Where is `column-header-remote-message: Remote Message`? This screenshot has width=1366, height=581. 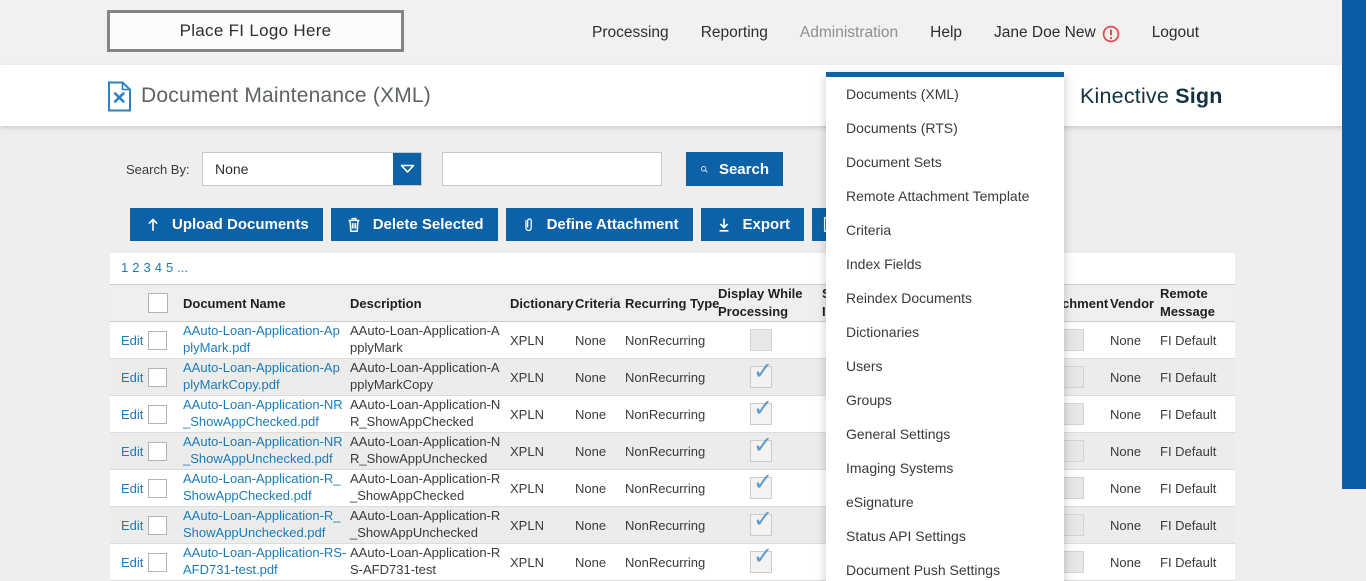 column-header-remote-message: Remote Message is located at coordinates (1187, 302).